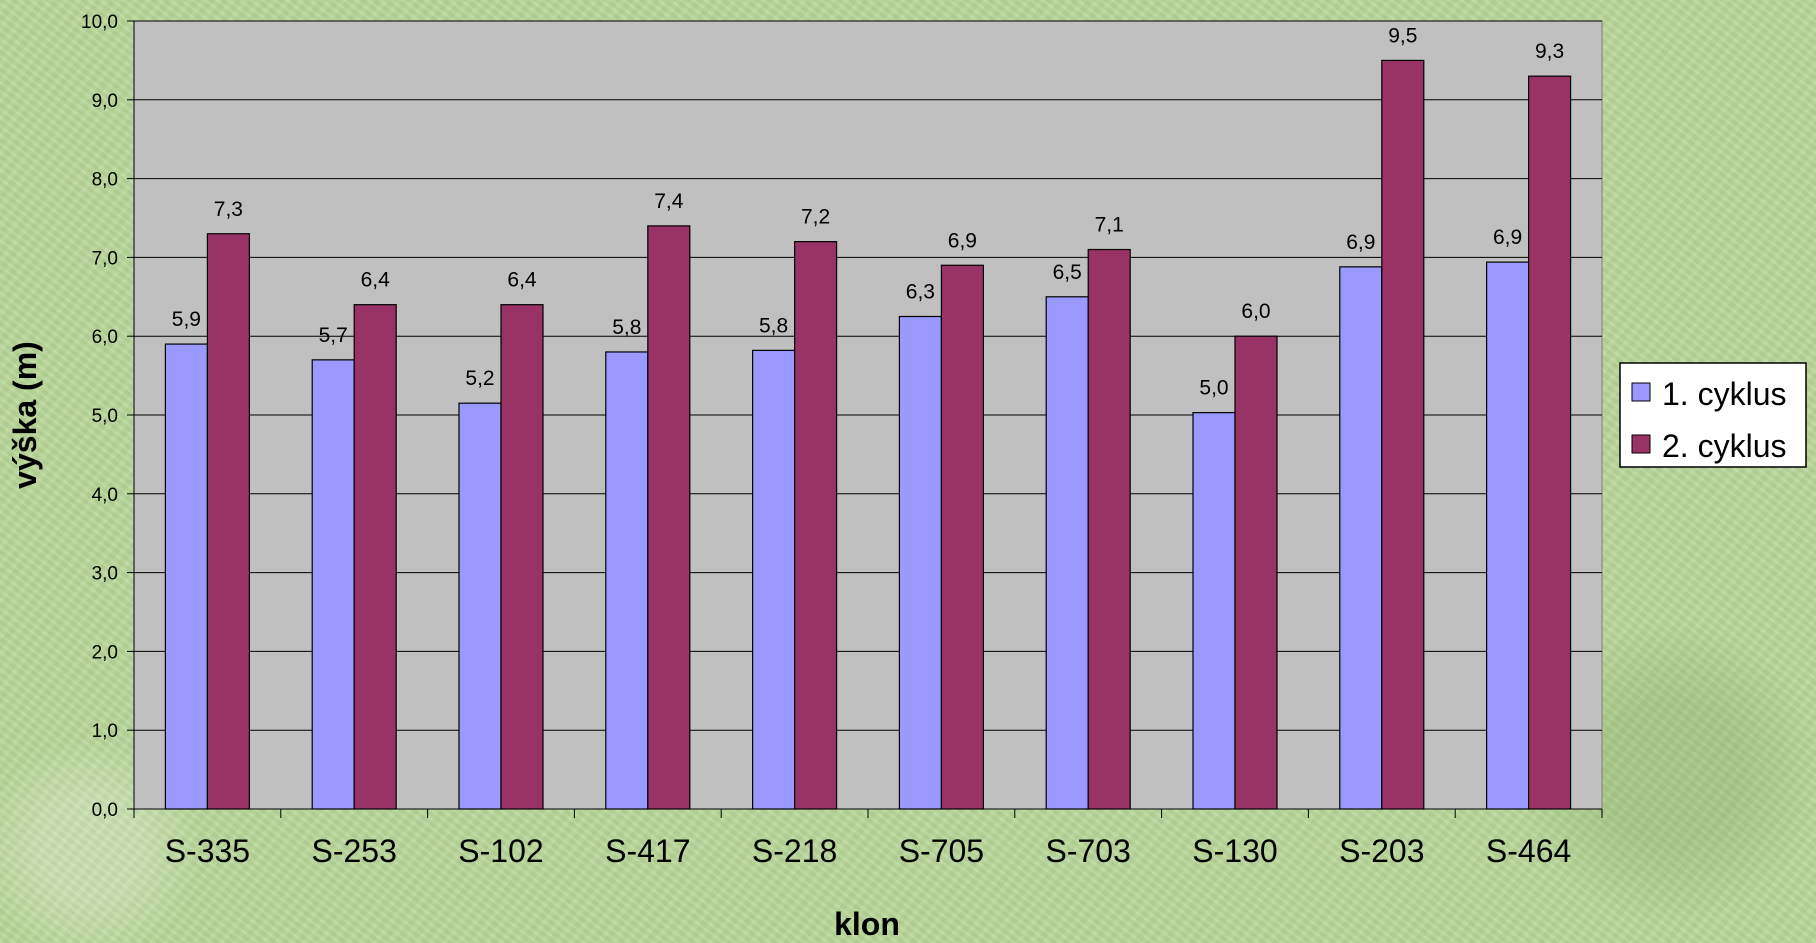 Image resolution: width=1816 pixels, height=943 pixels. I want to click on y-tick-label: 3,0, so click(105, 574).